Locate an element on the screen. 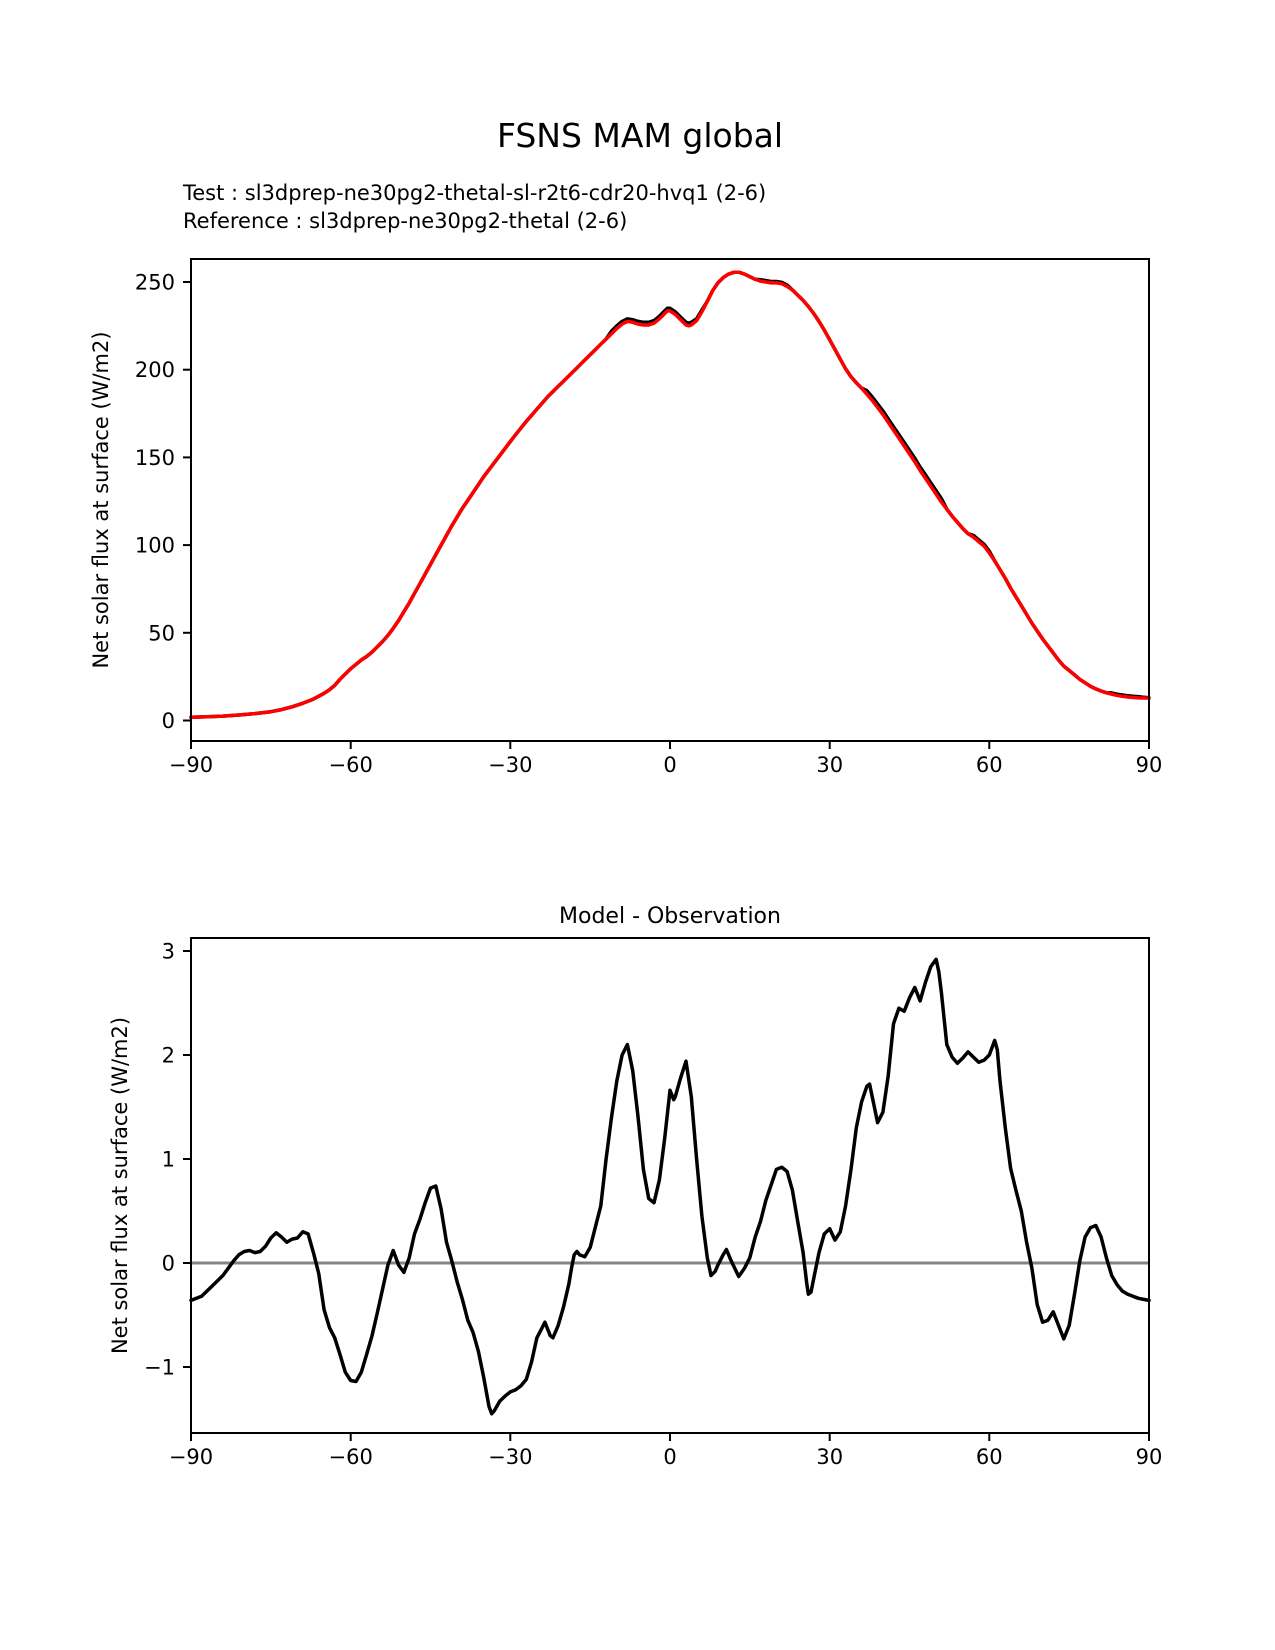 This screenshot has width=1275, height=1650. y-tick-label: 3 is located at coordinates (168, 952).